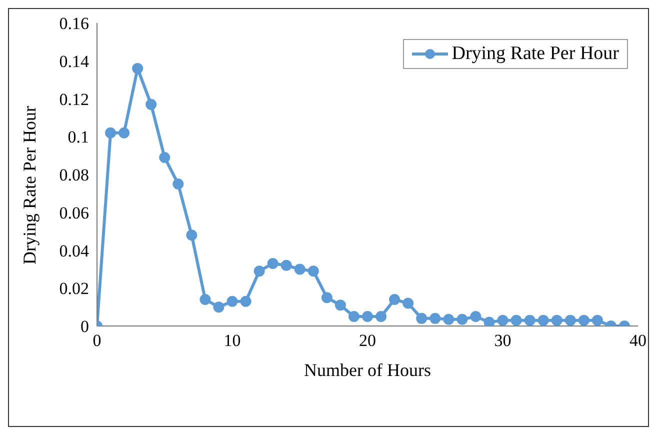 This screenshot has width=657, height=435. I want to click on x-axis-title: Number of Hours, so click(367, 370).